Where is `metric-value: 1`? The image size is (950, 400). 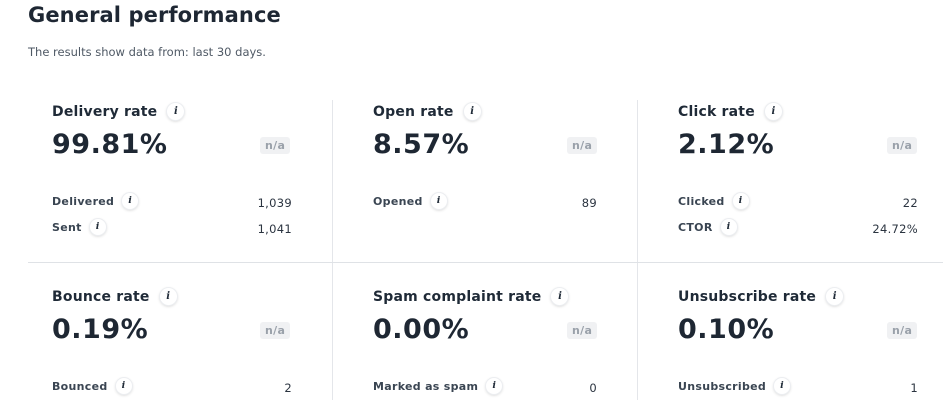 metric-value: 1 is located at coordinates (914, 388).